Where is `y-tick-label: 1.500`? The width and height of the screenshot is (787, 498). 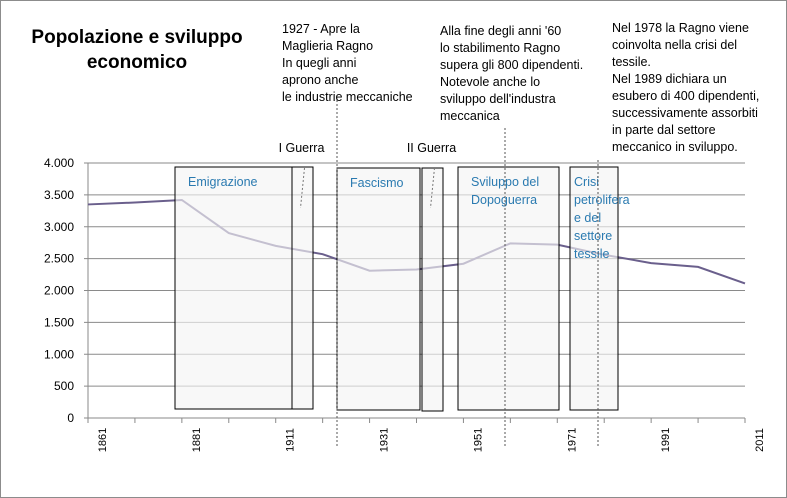 y-tick-label: 1.500 is located at coordinates (59, 322).